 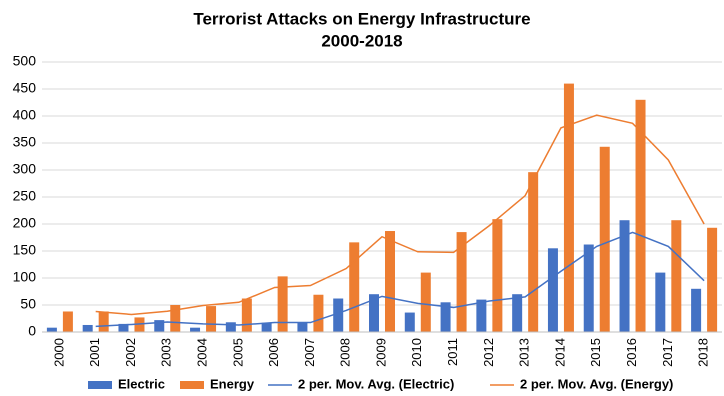 What do you see at coordinates (559, 352) in the screenshot?
I see `x-tick-label: 2014` at bounding box center [559, 352].